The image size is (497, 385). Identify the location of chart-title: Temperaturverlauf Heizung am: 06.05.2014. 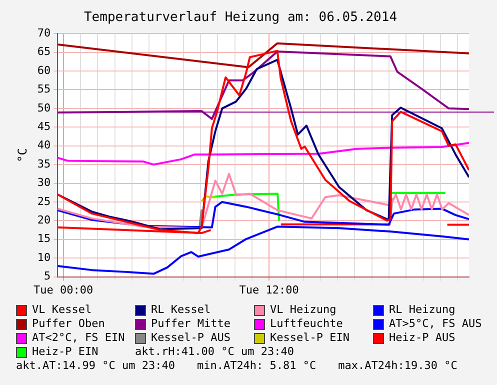
(241, 18).